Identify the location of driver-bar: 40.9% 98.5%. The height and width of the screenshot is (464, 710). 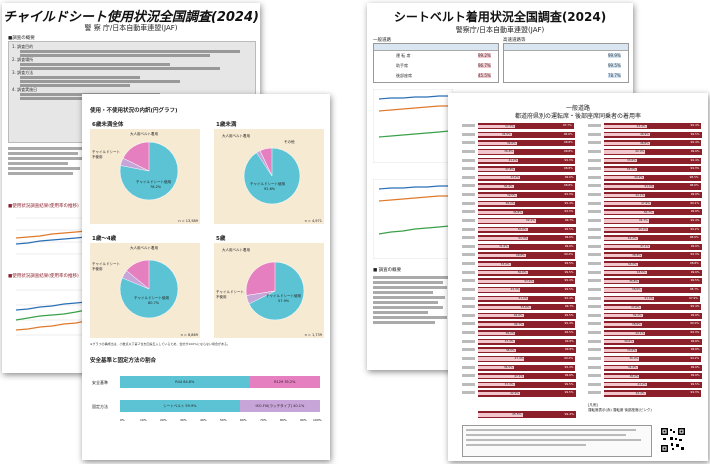
(652, 177).